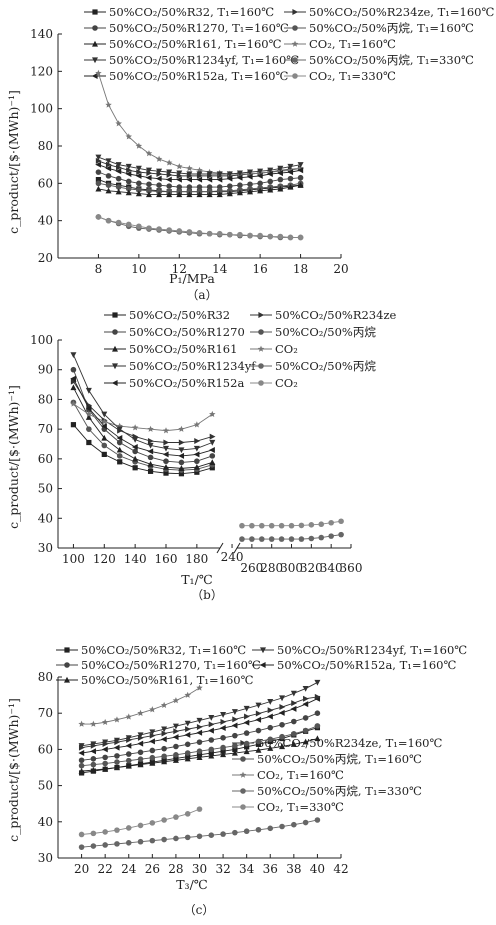  Describe the element at coordinates (317, 869) in the screenshot. I see `x-tick-label: 40` at that location.